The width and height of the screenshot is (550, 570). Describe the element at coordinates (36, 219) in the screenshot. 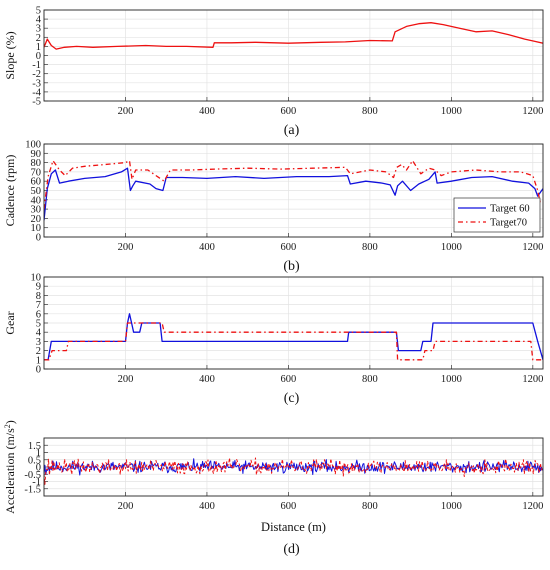

I see `y-tick-label: 20` at that location.